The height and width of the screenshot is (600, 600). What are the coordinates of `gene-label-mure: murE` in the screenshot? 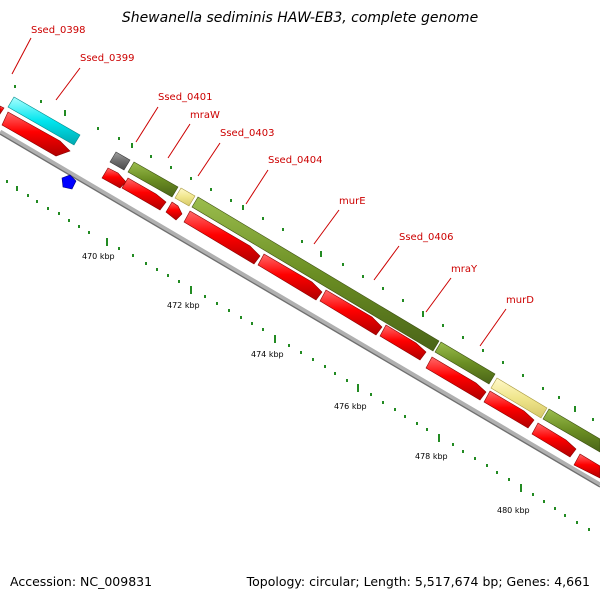 It's located at (352, 201).